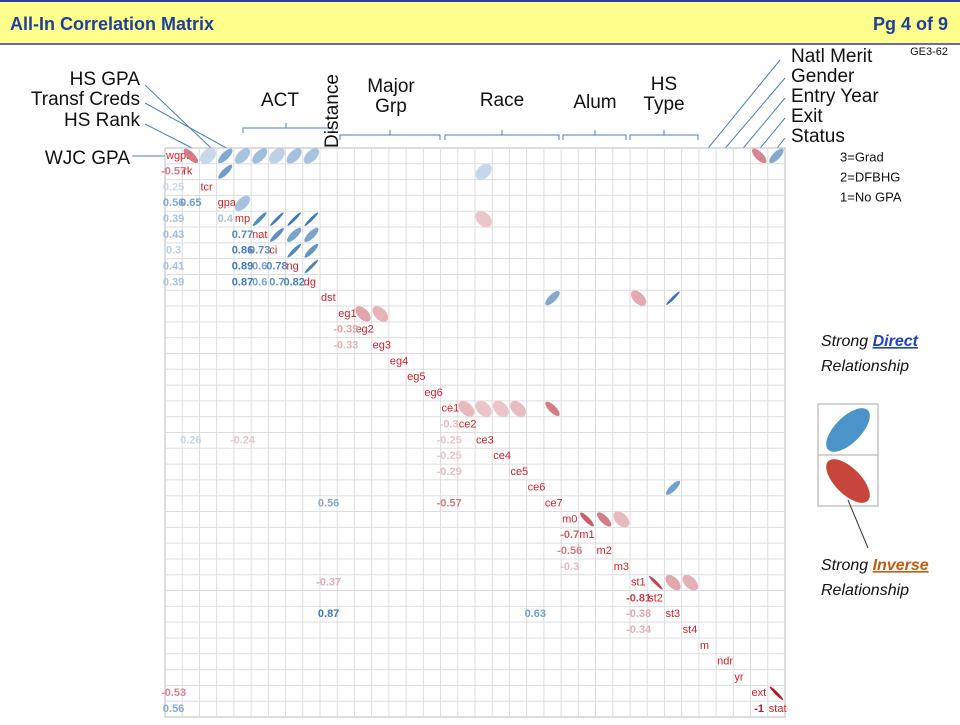 The width and height of the screenshot is (960, 725). I want to click on variable-label: dg, so click(310, 282).